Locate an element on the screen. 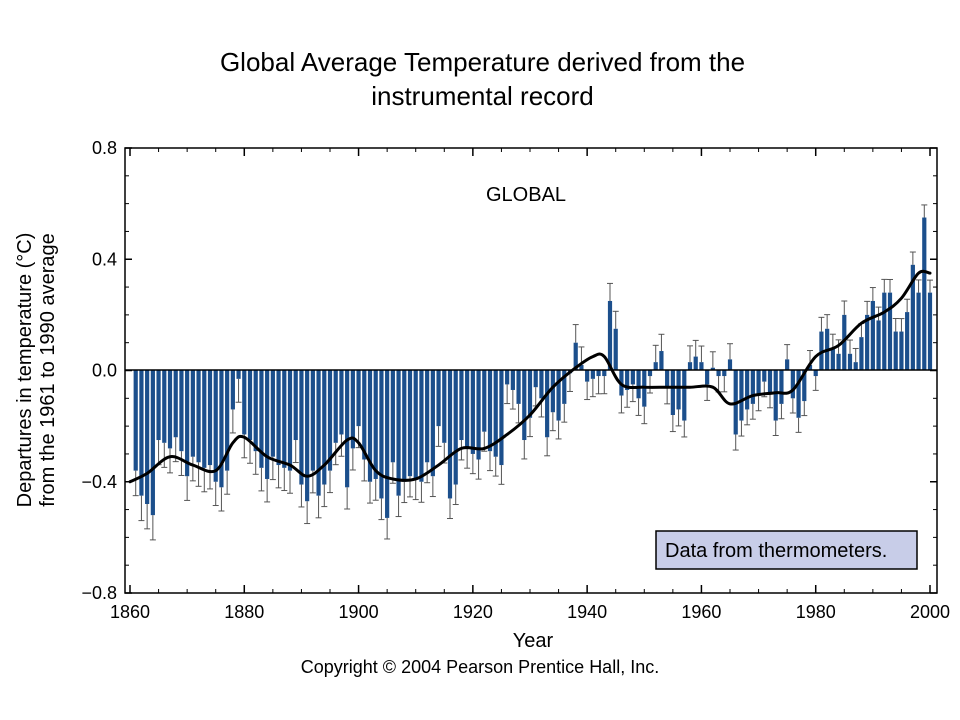 The height and width of the screenshot is (720, 960). y-tick-label: −0.8 is located at coordinates (99, 593).